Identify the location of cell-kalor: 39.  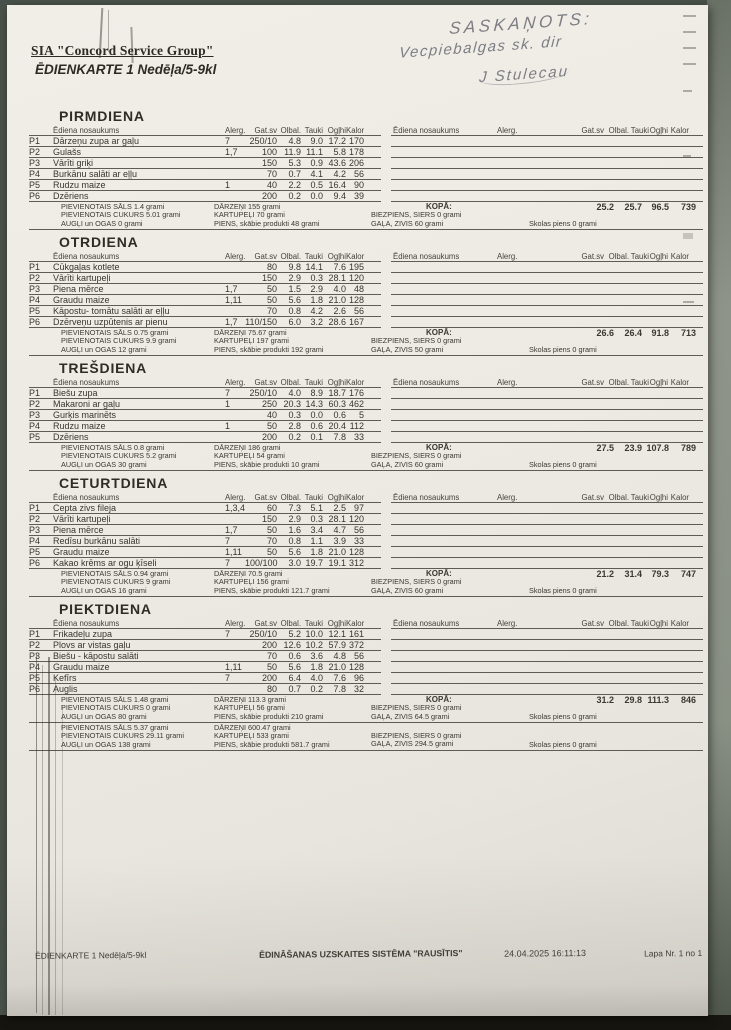
(358, 195).